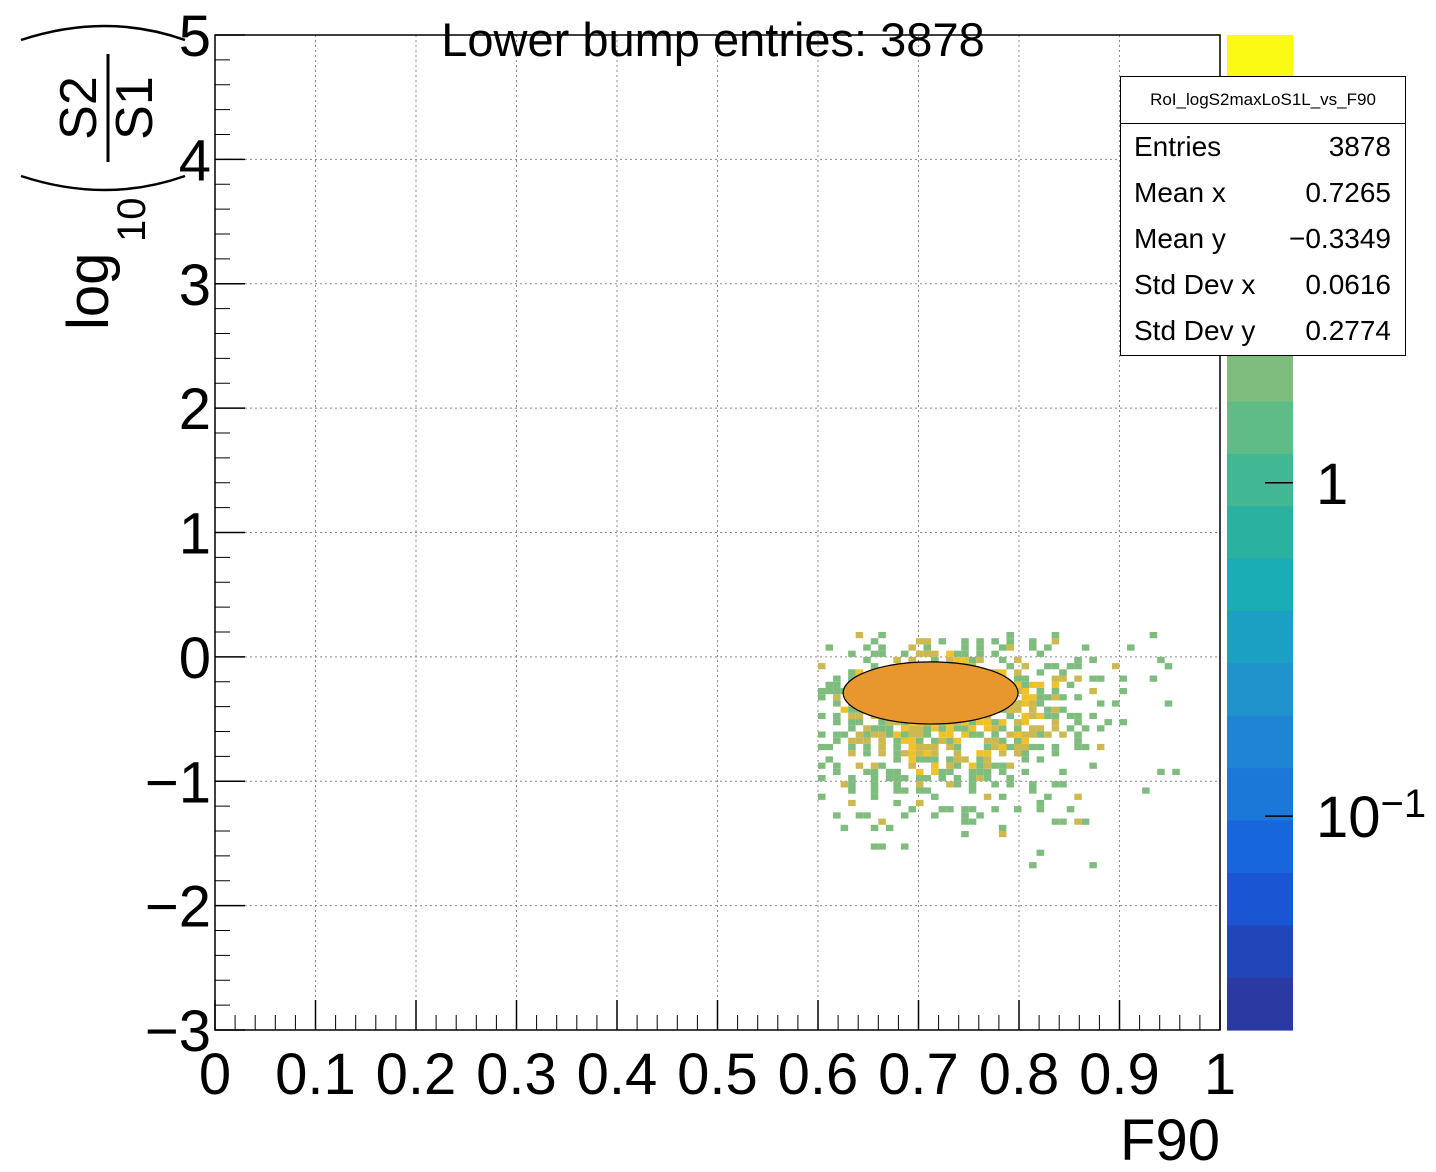  Describe the element at coordinates (103, 183) in the screenshot. I see `y-axis-left-paren` at that location.